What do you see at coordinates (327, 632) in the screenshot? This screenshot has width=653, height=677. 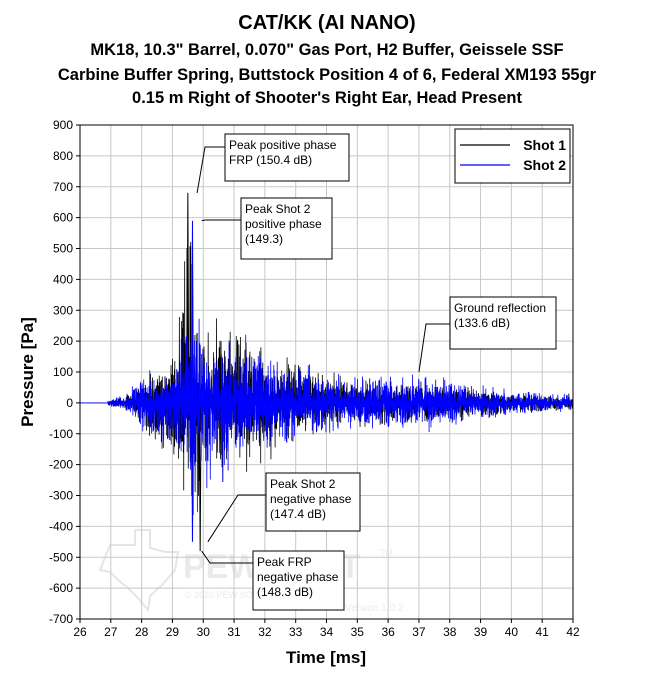 I see `x-tick-label: 34` at bounding box center [327, 632].